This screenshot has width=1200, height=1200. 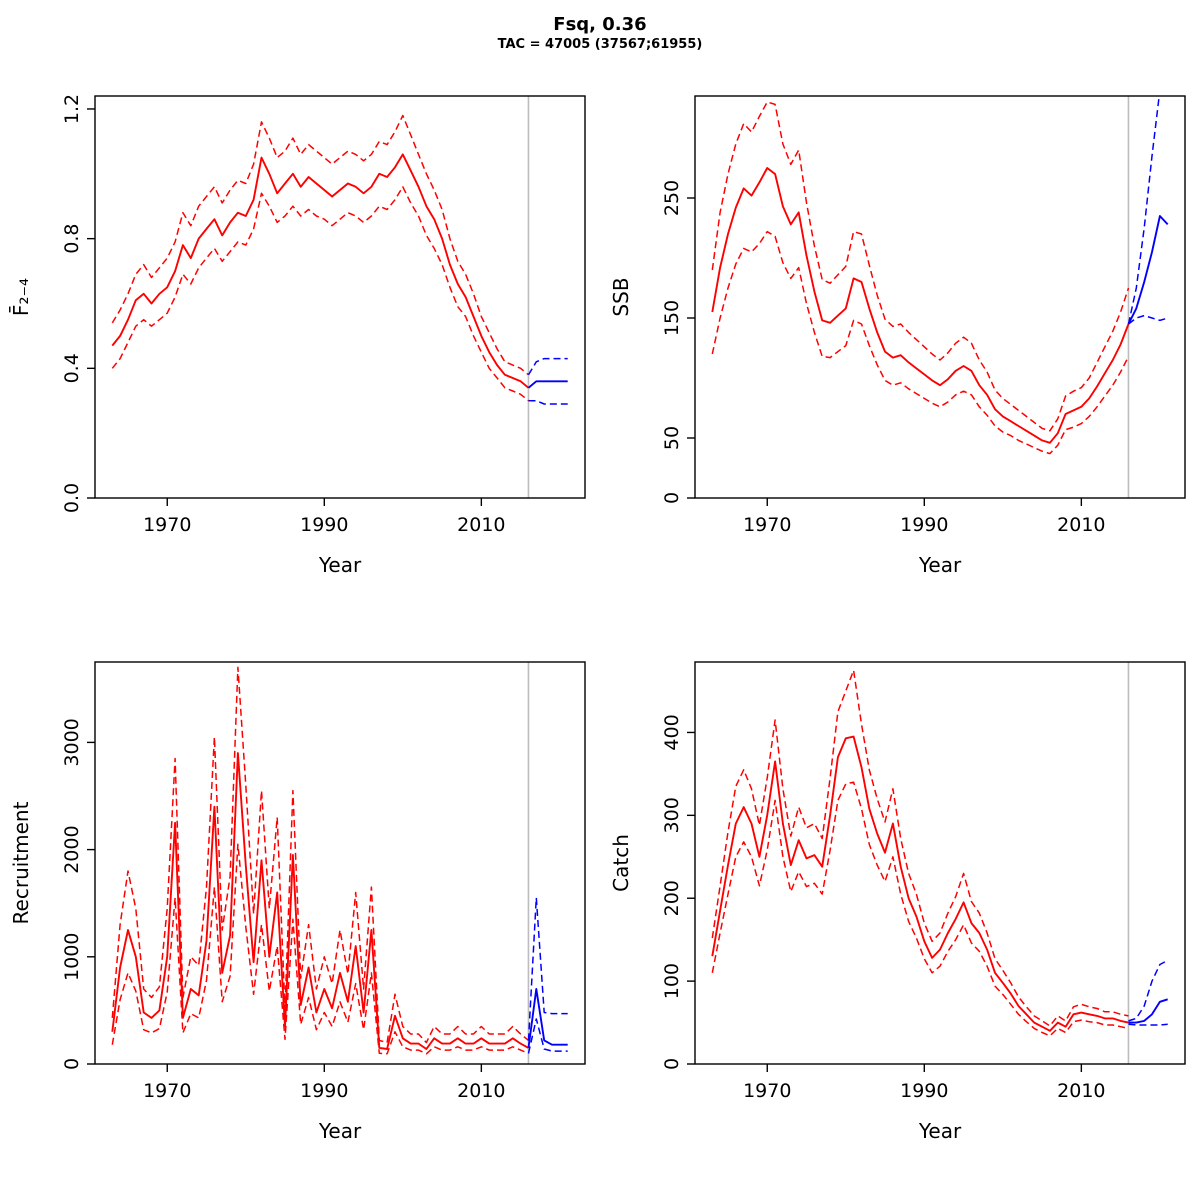 I want to click on figure-header: Fsq, 0.36 TAC = 47005 (37567;61955), so click(x=600, y=33).